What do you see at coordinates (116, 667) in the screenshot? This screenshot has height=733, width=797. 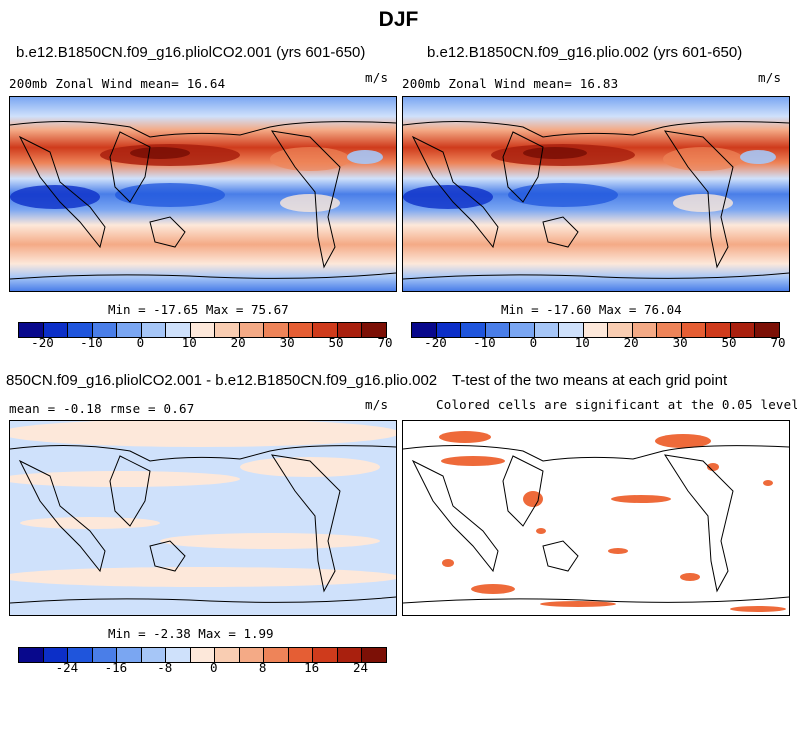 I see `colorbar-tick-label: -16` at bounding box center [116, 667].